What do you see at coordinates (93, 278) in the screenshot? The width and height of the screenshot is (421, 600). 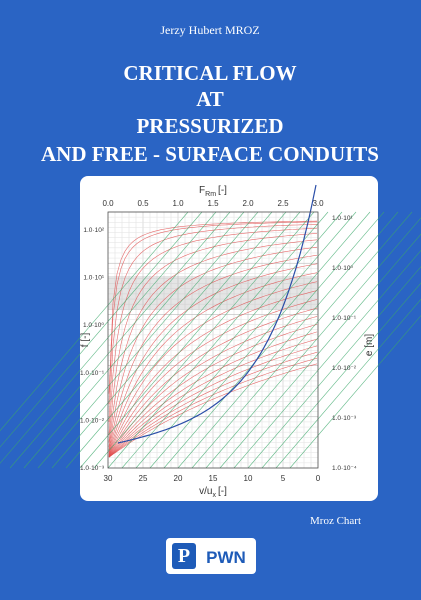 I see `left-tick-label: 1.0·10¹` at bounding box center [93, 278].